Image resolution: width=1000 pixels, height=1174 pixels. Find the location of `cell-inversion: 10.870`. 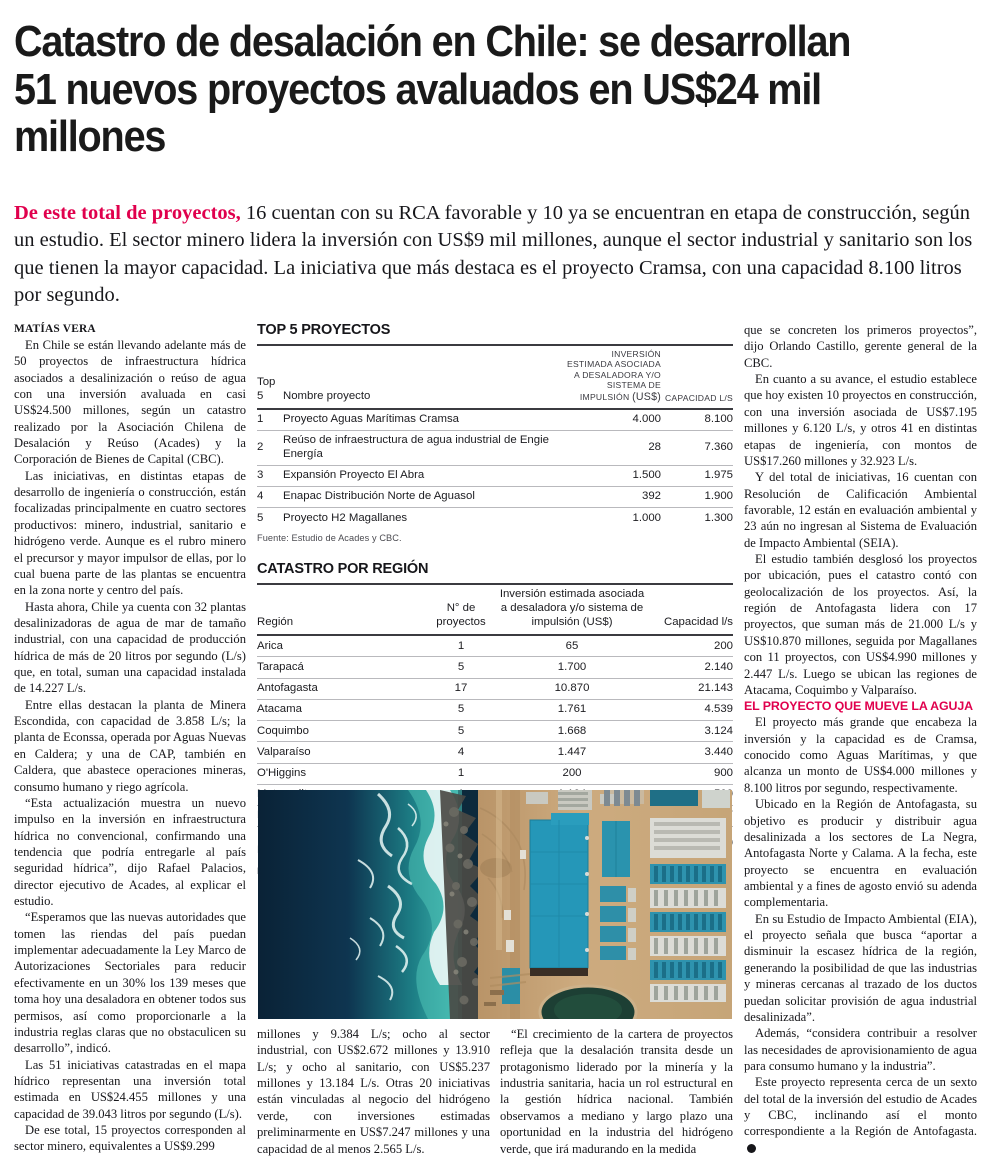

cell-inversion: 10.870 is located at coordinates (572, 689).